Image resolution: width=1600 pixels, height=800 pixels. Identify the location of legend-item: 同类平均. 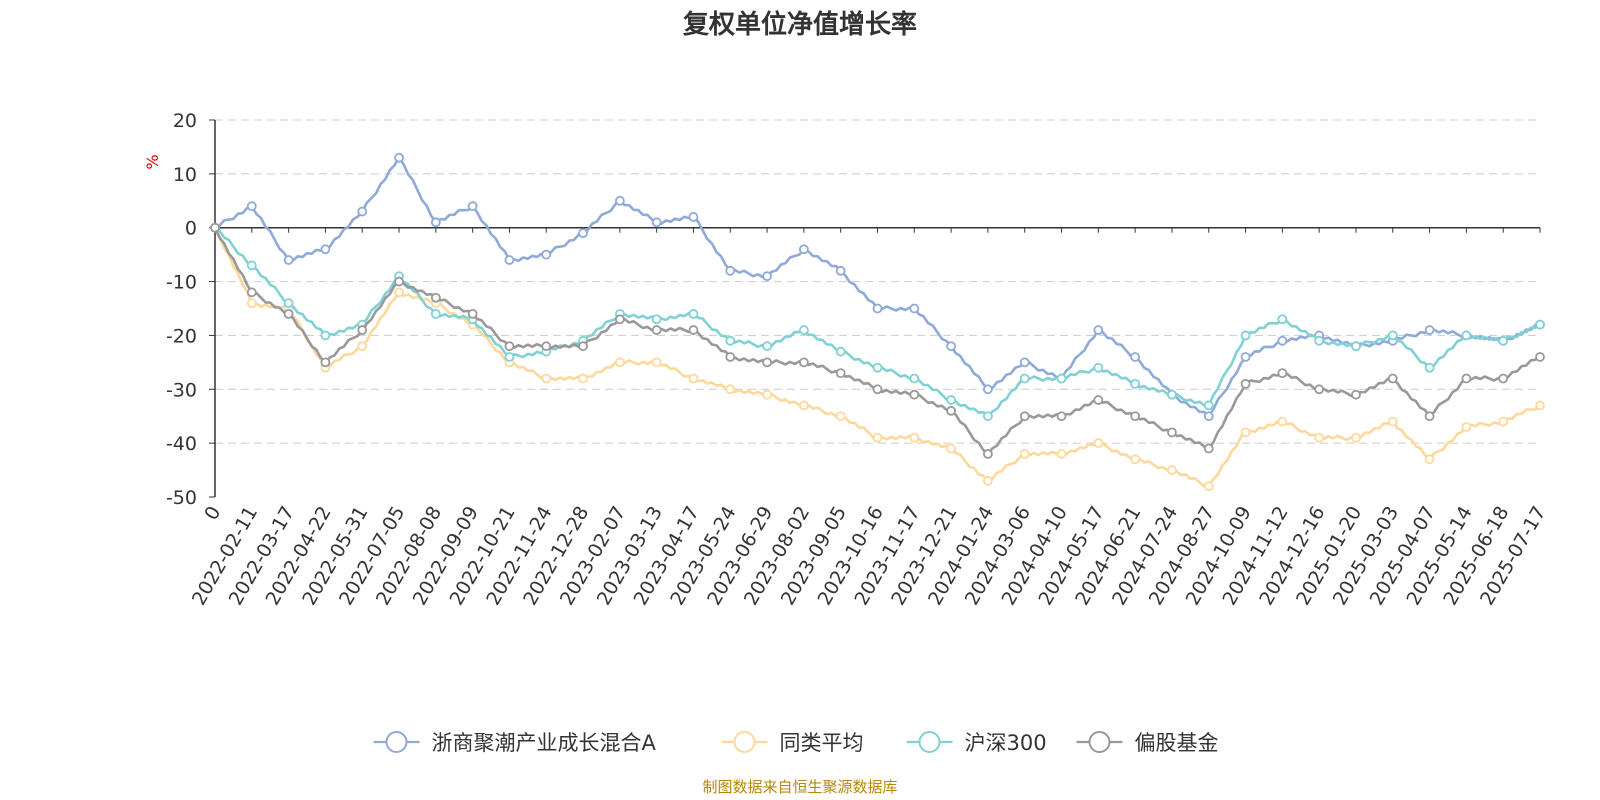
(792, 743).